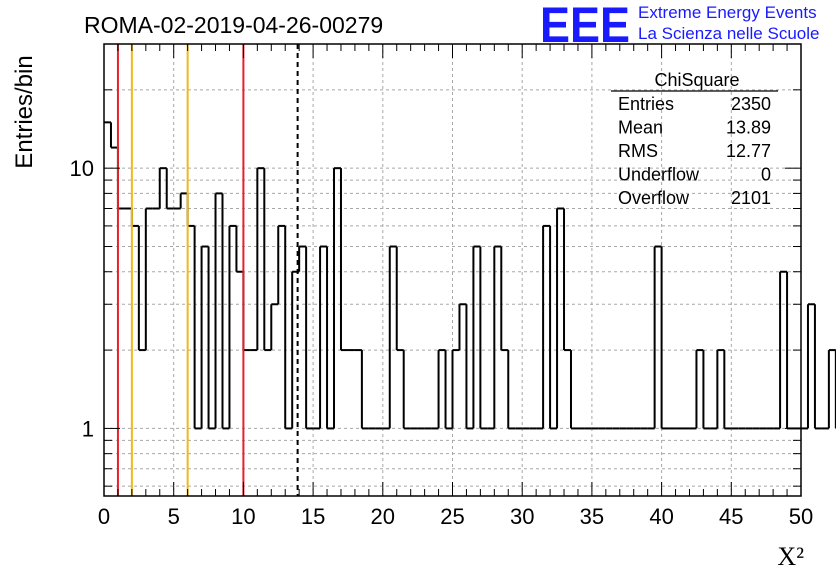  What do you see at coordinates (751, 104) in the screenshot?
I see `stats-row-value: 2350` at bounding box center [751, 104].